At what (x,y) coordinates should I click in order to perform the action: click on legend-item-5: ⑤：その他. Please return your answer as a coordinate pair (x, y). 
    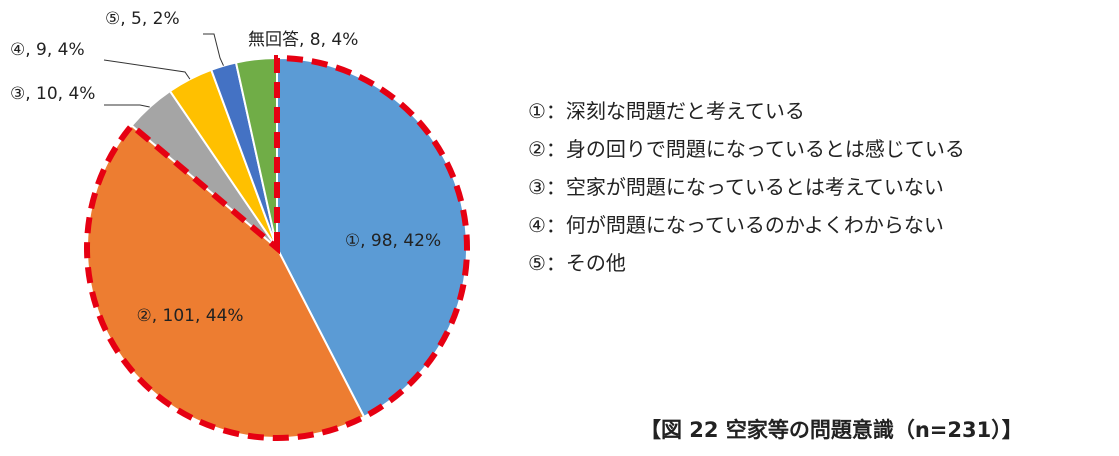
    Looking at the image, I should click on (577, 263).